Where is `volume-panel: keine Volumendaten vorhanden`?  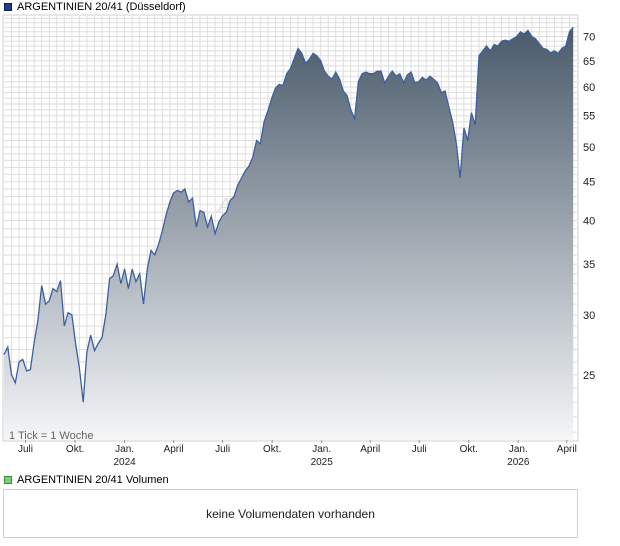
volume-panel: keine Volumendaten vorhanden is located at coordinates (290, 513).